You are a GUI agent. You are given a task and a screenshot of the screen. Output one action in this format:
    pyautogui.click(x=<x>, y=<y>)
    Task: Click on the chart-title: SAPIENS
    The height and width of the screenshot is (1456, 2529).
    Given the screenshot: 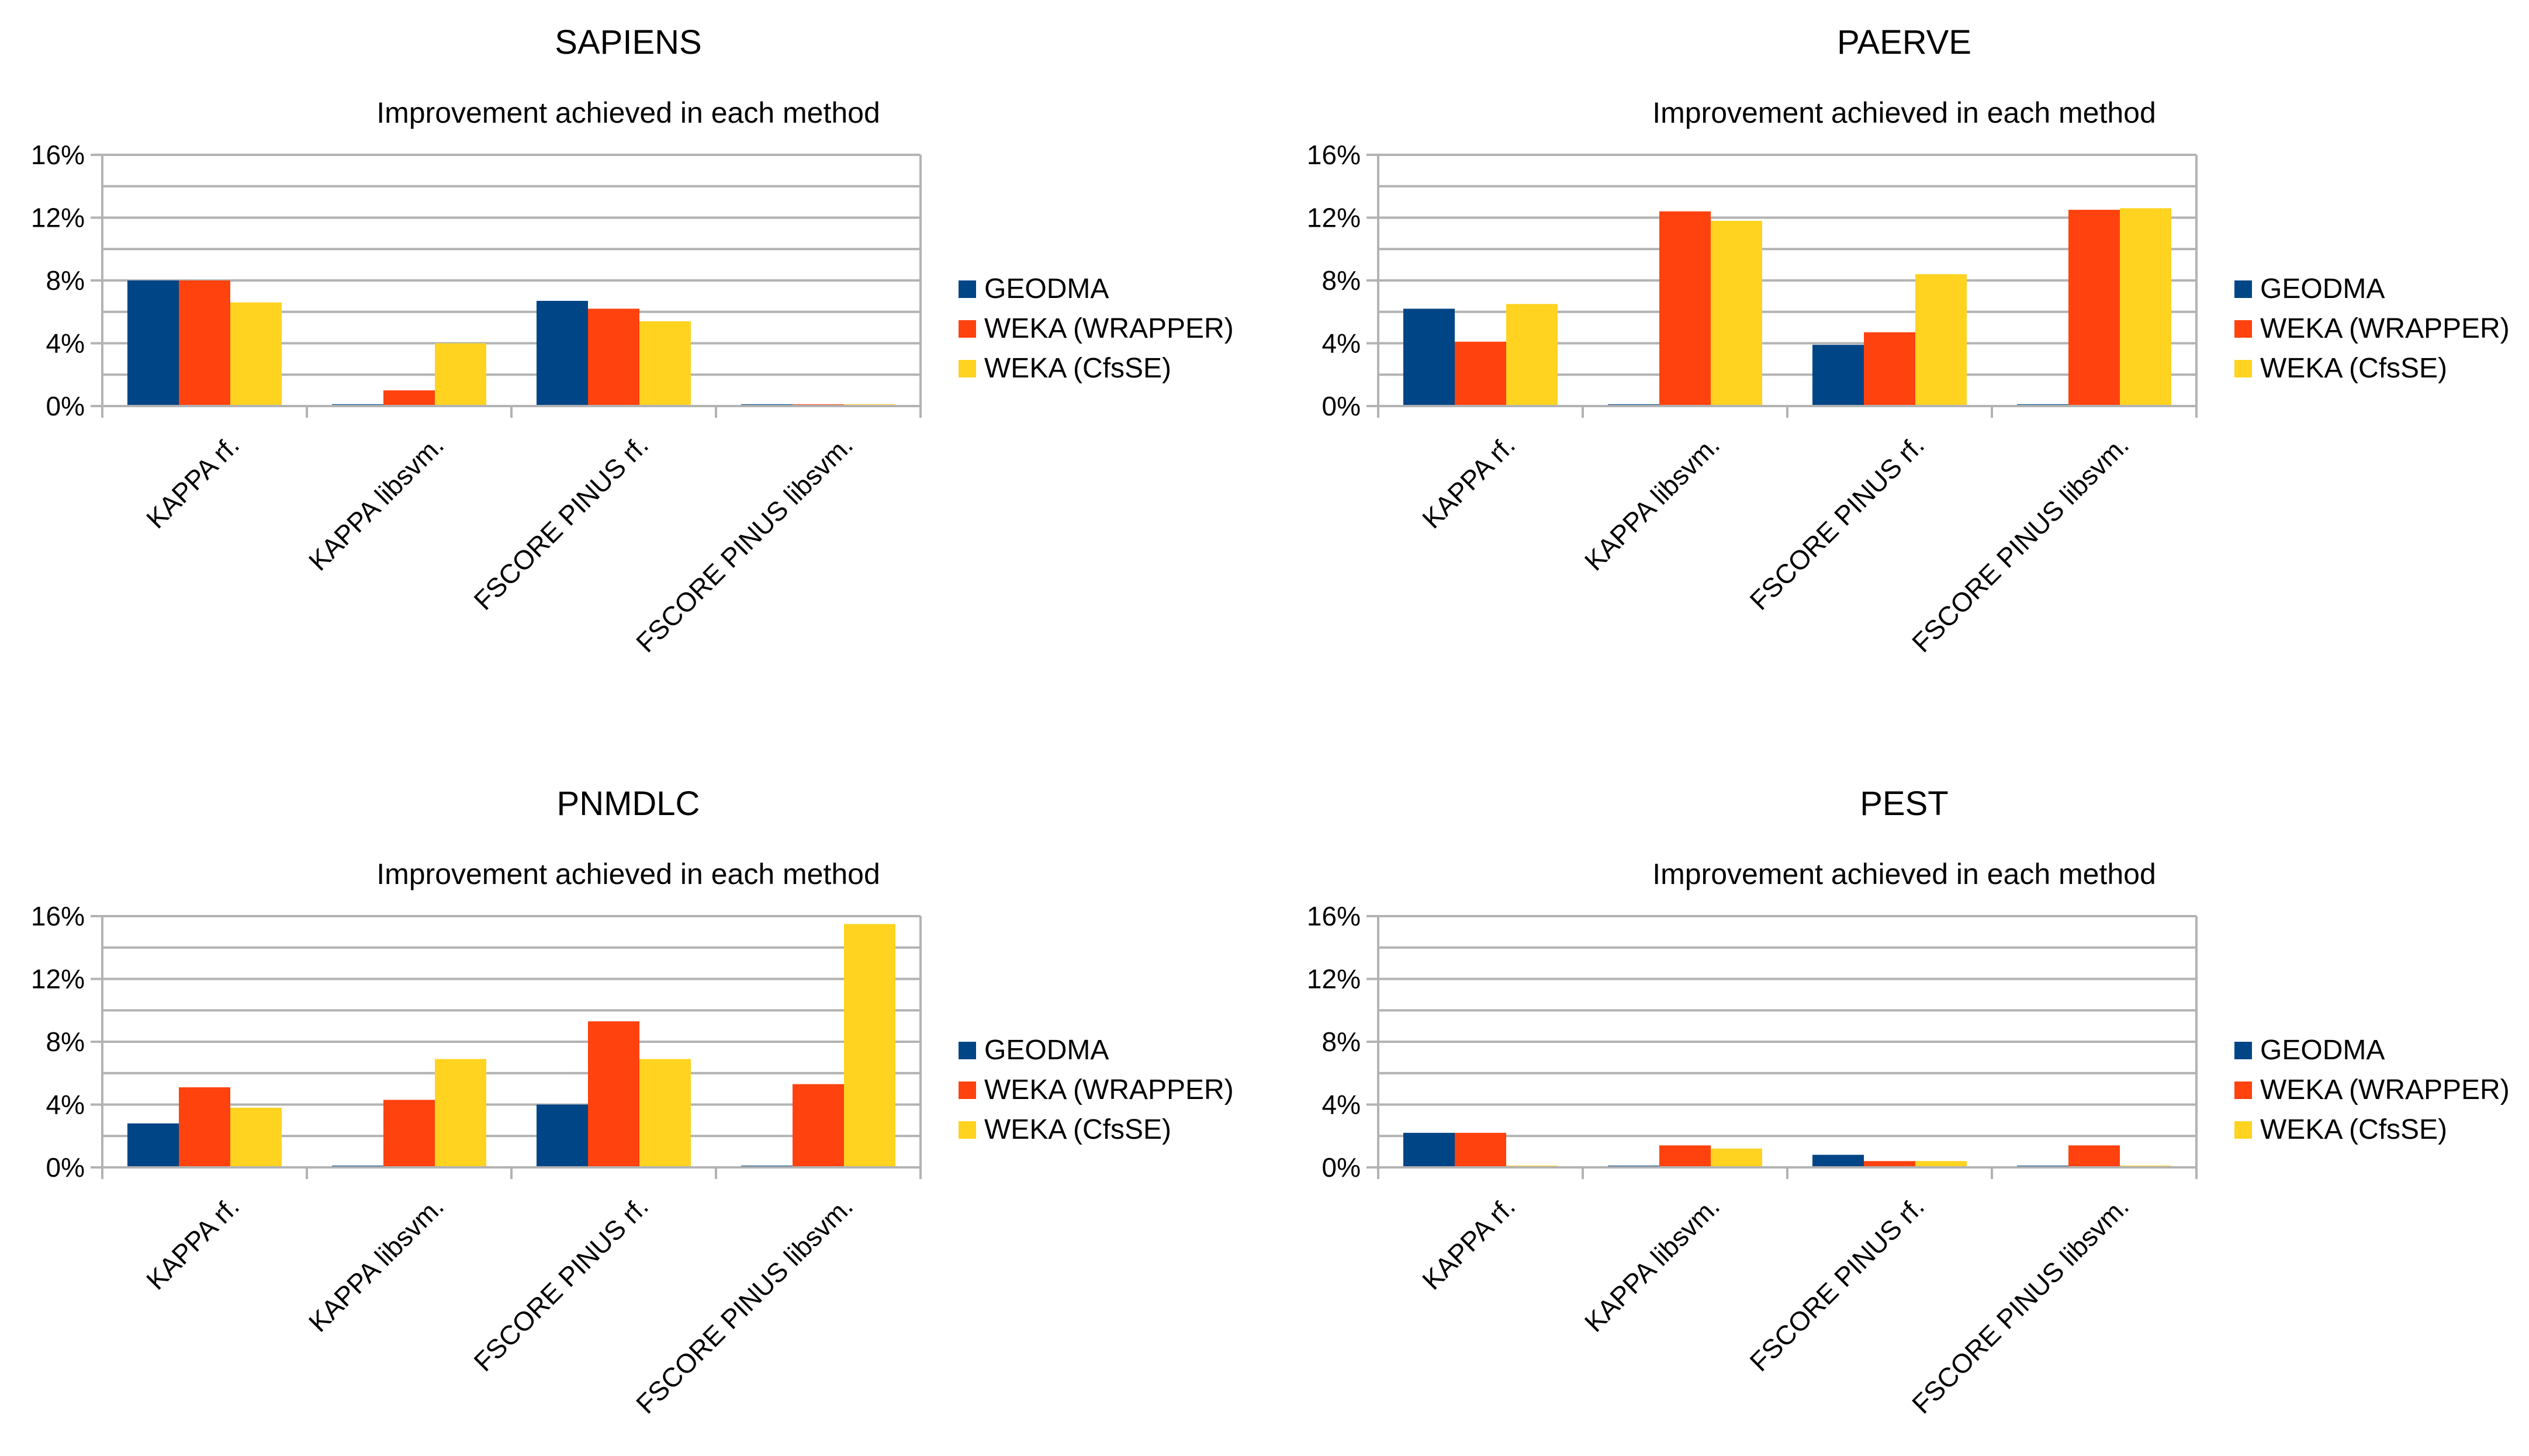 What is the action you would take?
    pyautogui.click(x=628, y=42)
    